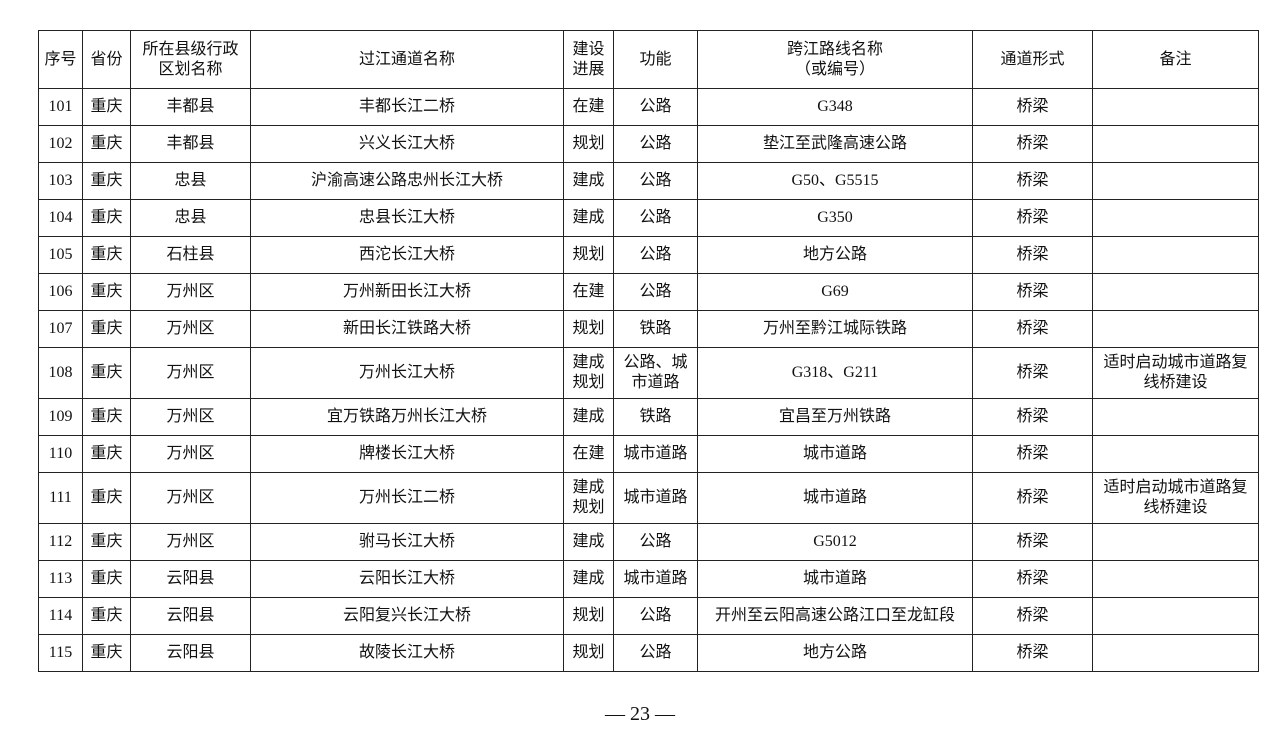  What do you see at coordinates (1175, 498) in the screenshot?
I see `table-cell: 适时启动城市道路复线桥建设` at bounding box center [1175, 498].